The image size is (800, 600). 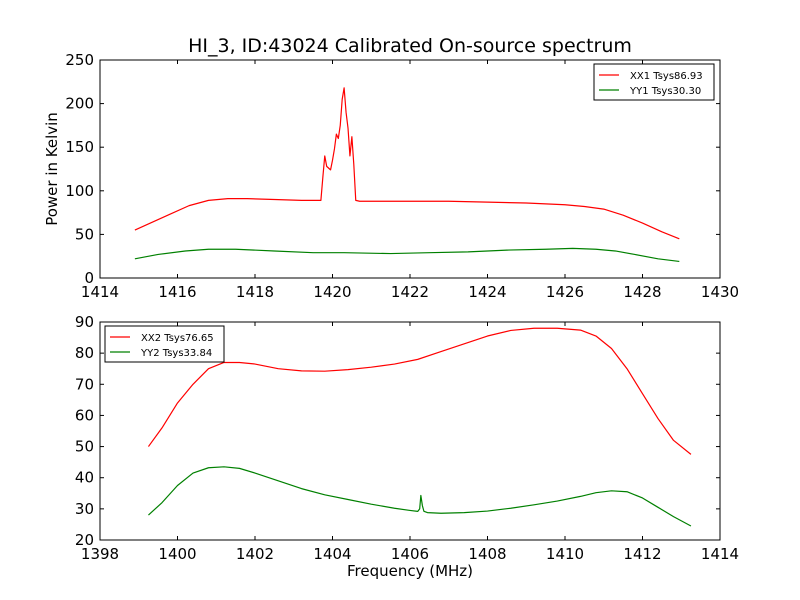 I want to click on bottom-x-tick-label: 1406, so click(x=410, y=554).